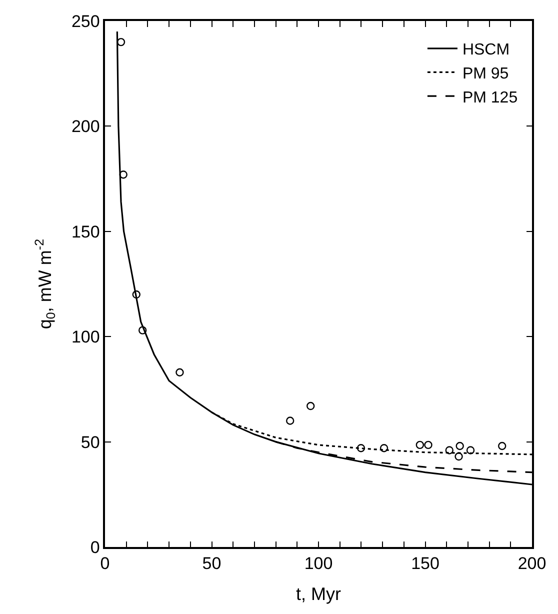  Describe the element at coordinates (85, 126) in the screenshot. I see `y-tick-label: 200` at that location.